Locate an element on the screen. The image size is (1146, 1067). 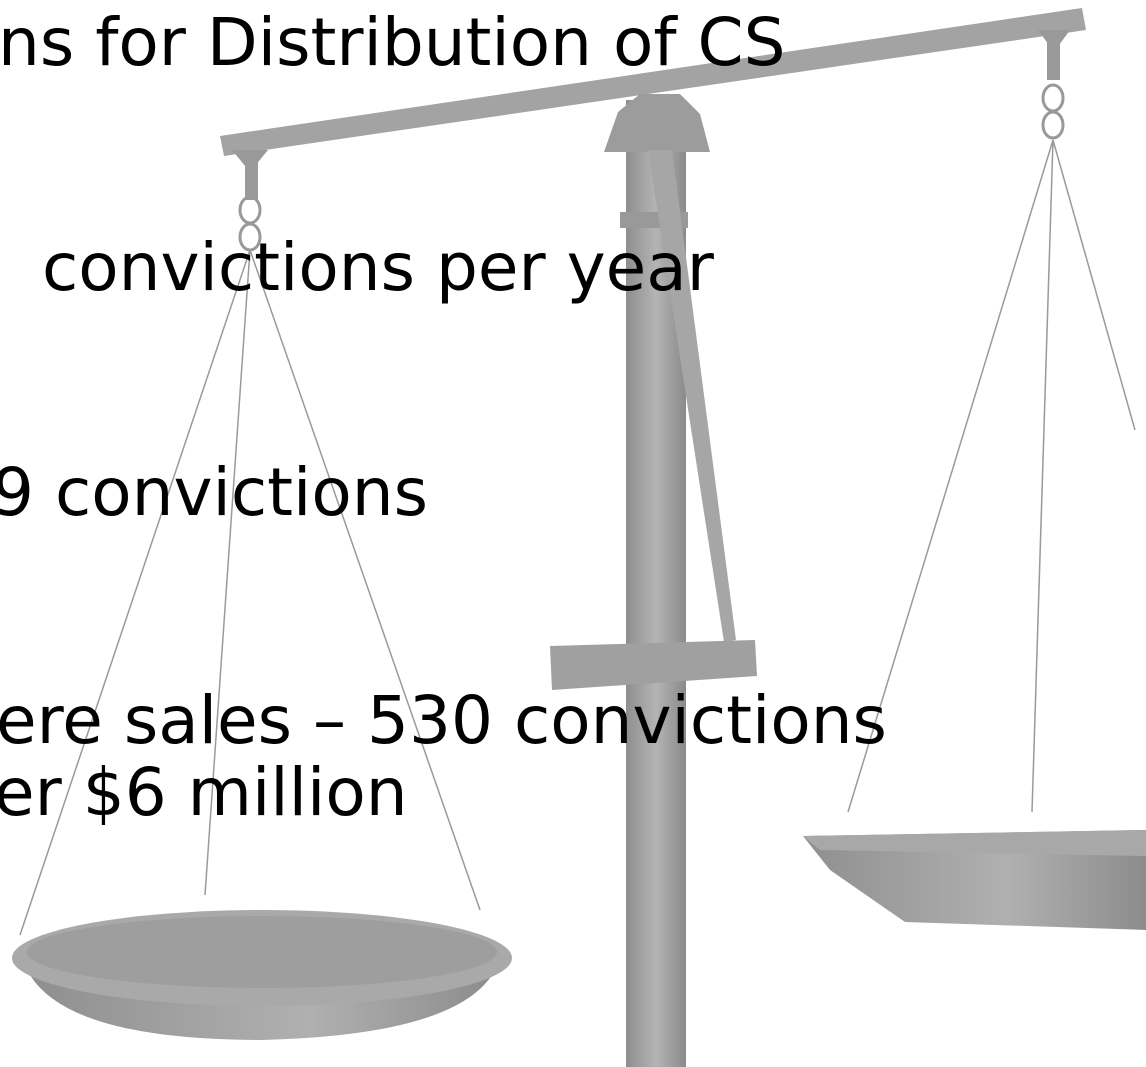
bullet-text: 9 convictions is located at coordinates (214, 492).